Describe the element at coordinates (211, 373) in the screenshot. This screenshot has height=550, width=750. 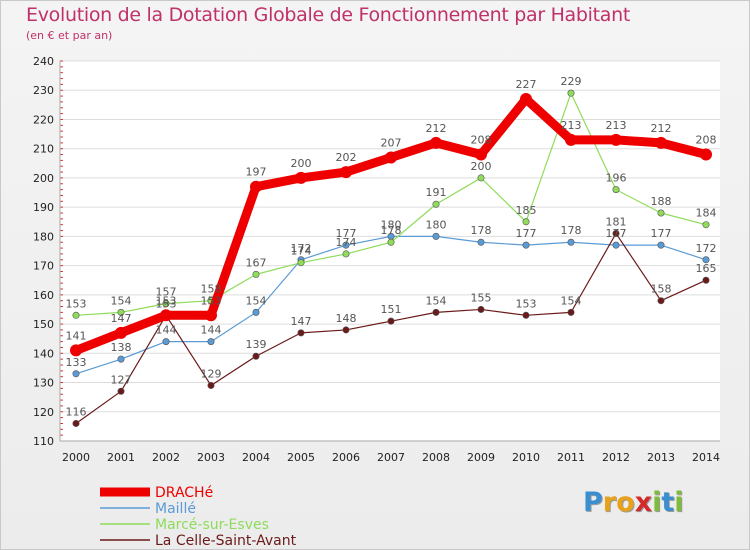
I see `data-label: 129` at that location.